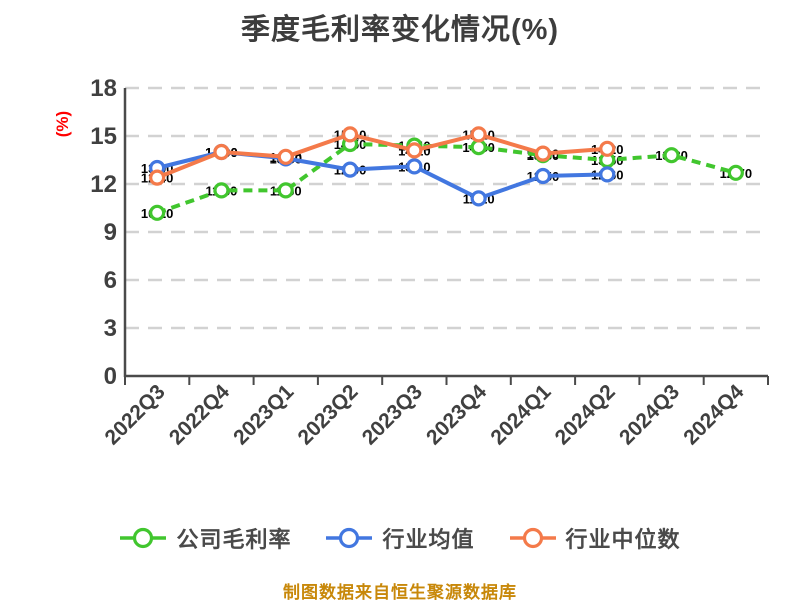 The width and height of the screenshot is (800, 600). Describe the element at coordinates (327, 414) in the screenshot. I see `x-tick-label: 2023Q2` at that location.